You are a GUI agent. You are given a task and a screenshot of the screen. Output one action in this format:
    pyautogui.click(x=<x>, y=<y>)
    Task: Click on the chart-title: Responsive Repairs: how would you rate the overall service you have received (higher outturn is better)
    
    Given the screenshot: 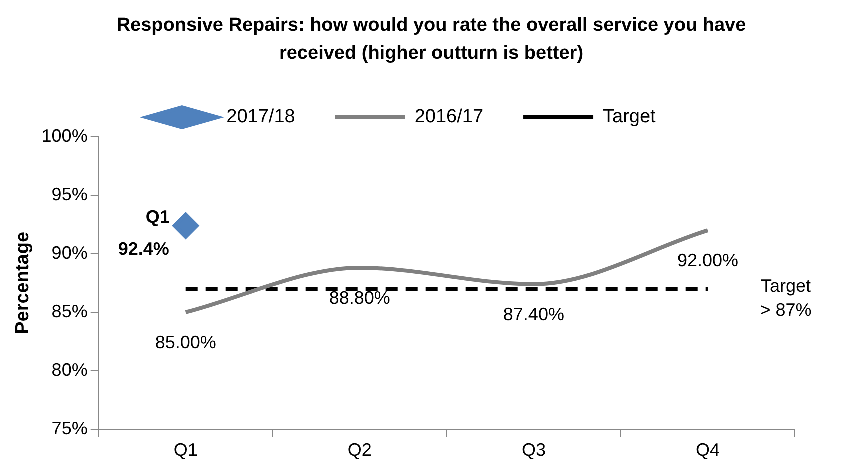 What is the action you would take?
    pyautogui.click(x=432, y=40)
    